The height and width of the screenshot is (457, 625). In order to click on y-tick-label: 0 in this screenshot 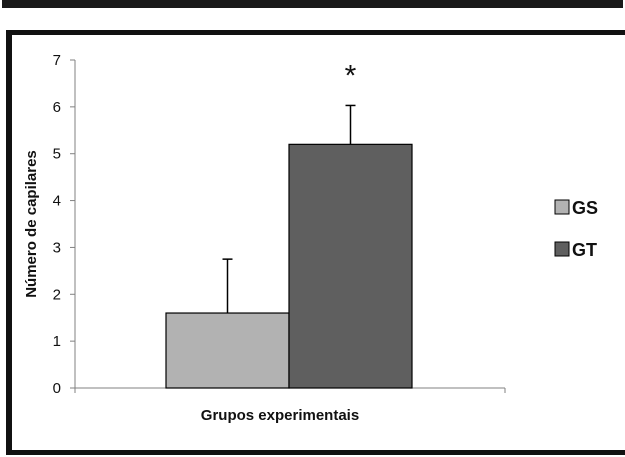, I will do `click(57, 388)`.